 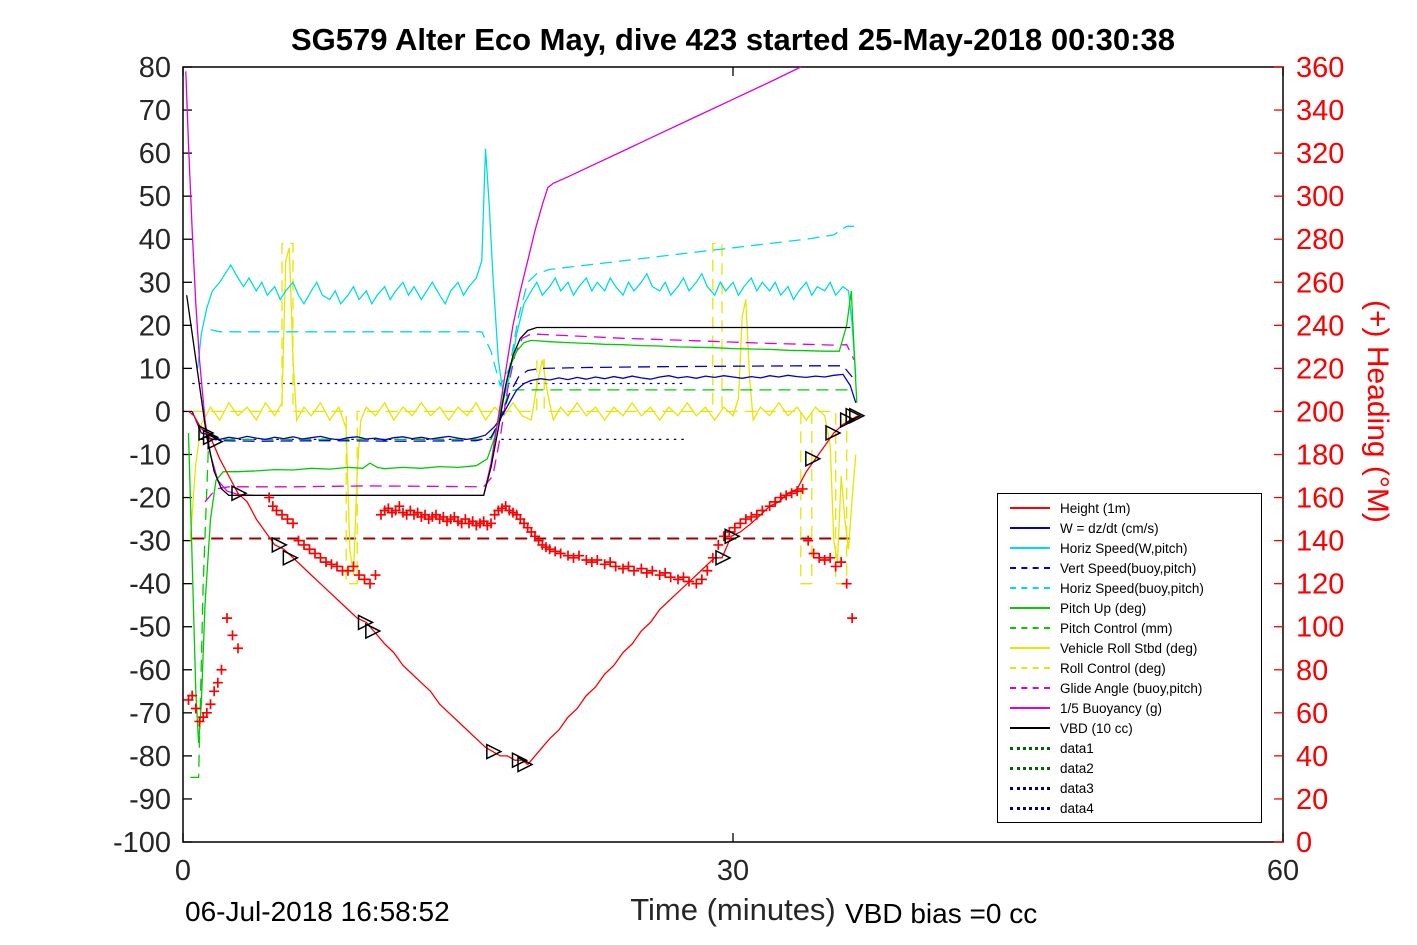 I want to click on plot-timestamp: 06-Jul-2018 16:58:52, so click(x=317, y=911).